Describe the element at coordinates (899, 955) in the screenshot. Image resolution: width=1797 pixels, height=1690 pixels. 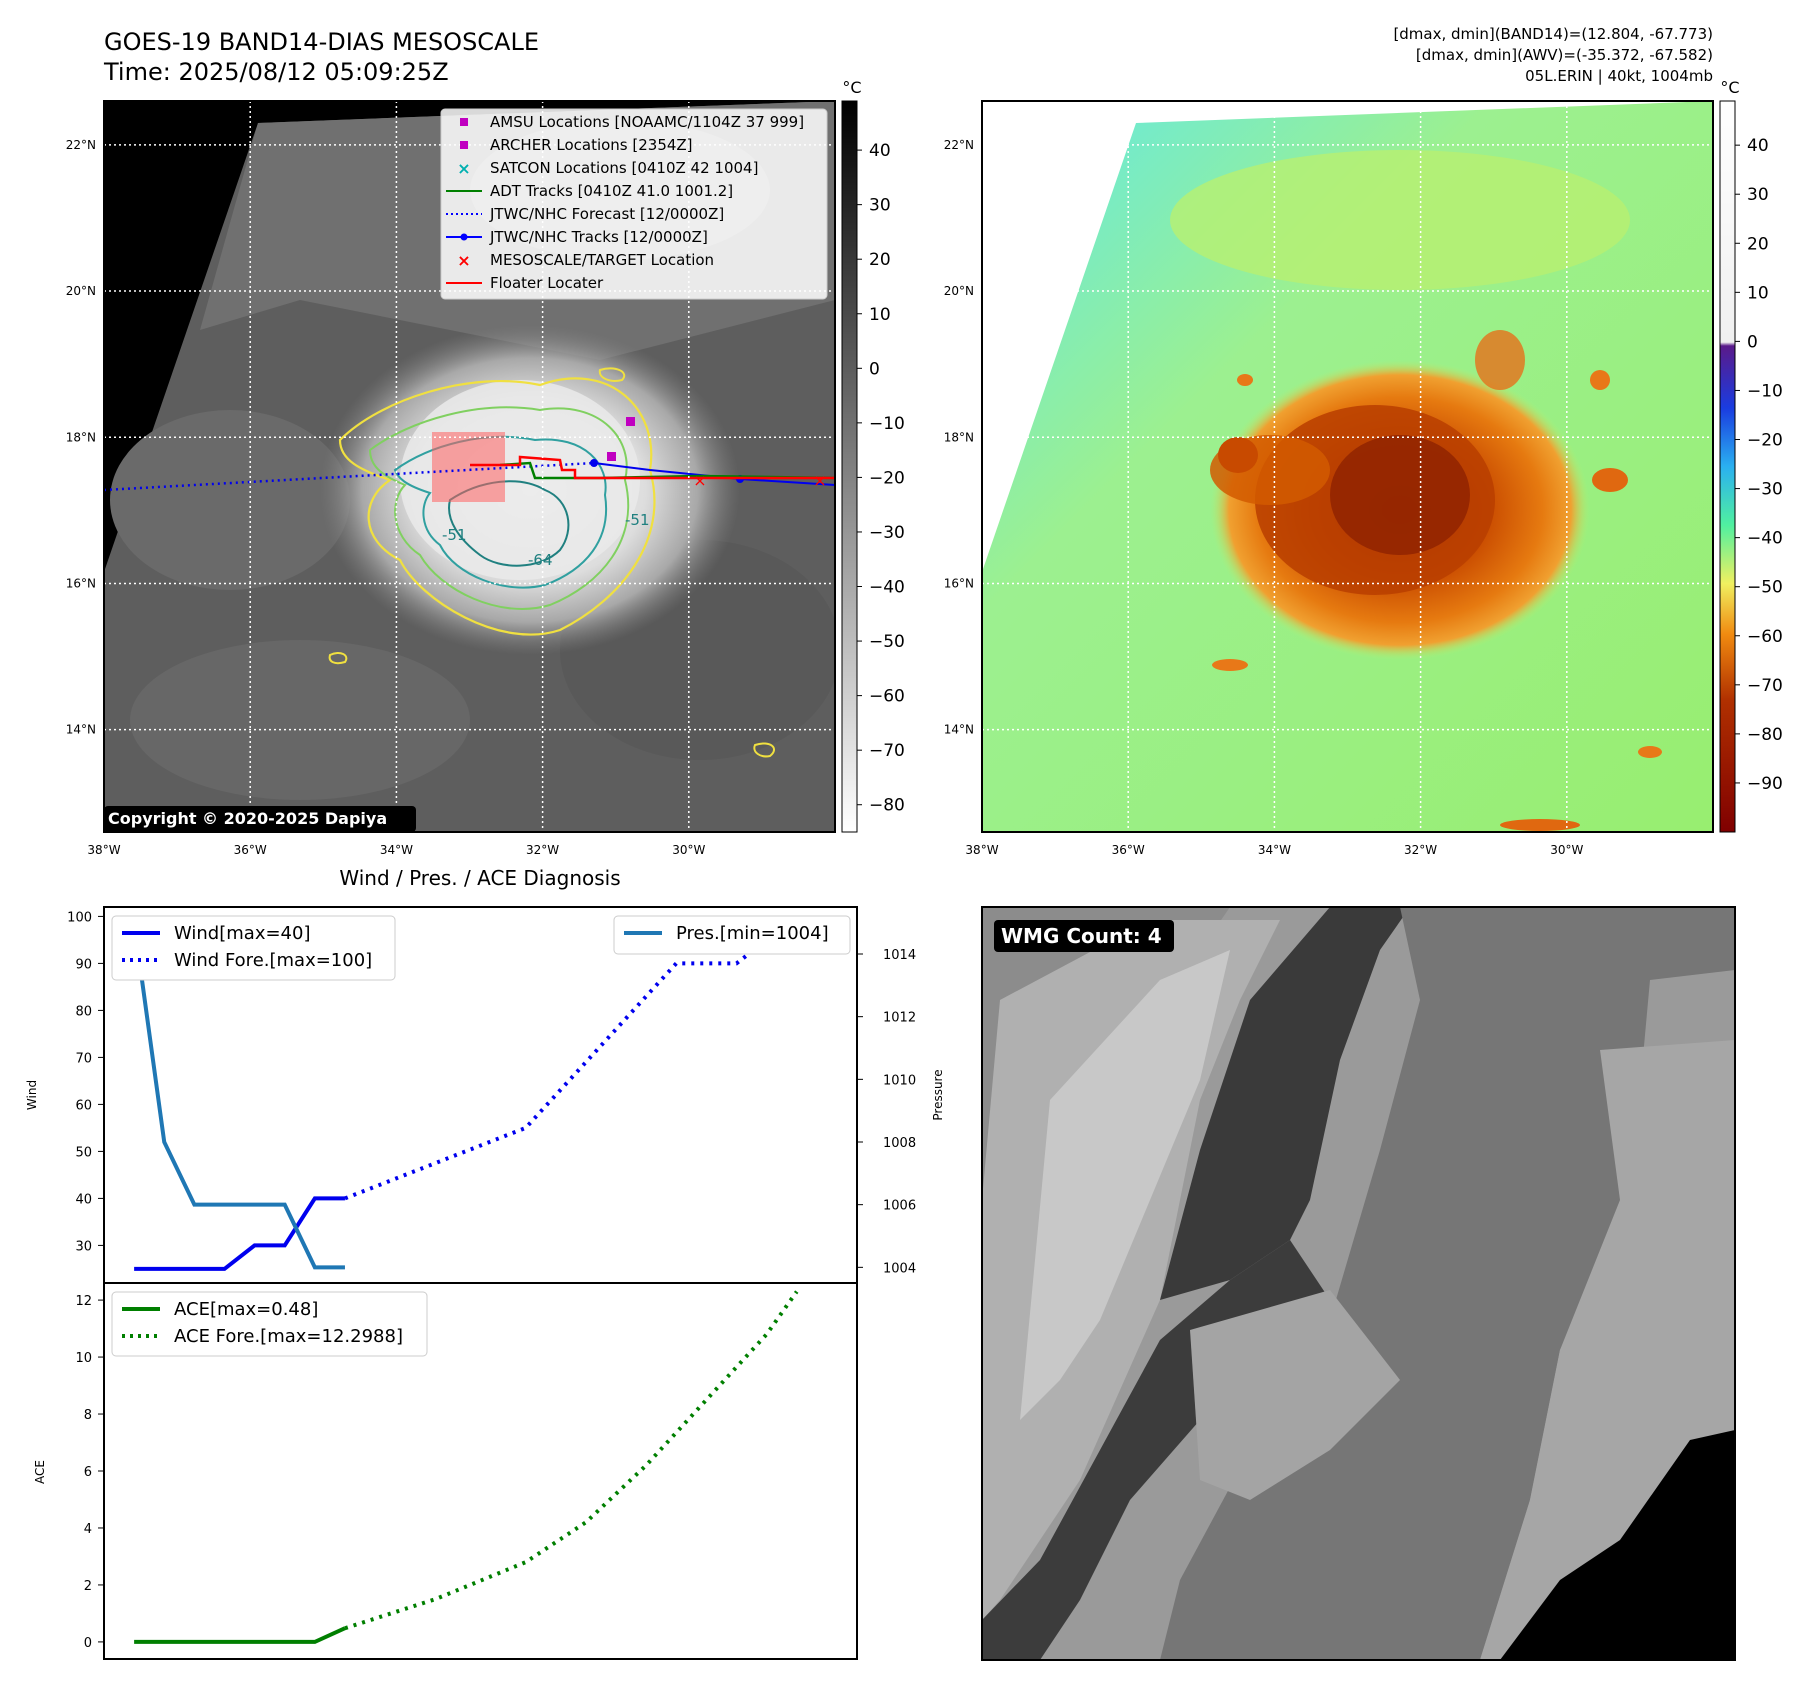
I see `y-right-tick-label: 1014` at that location.